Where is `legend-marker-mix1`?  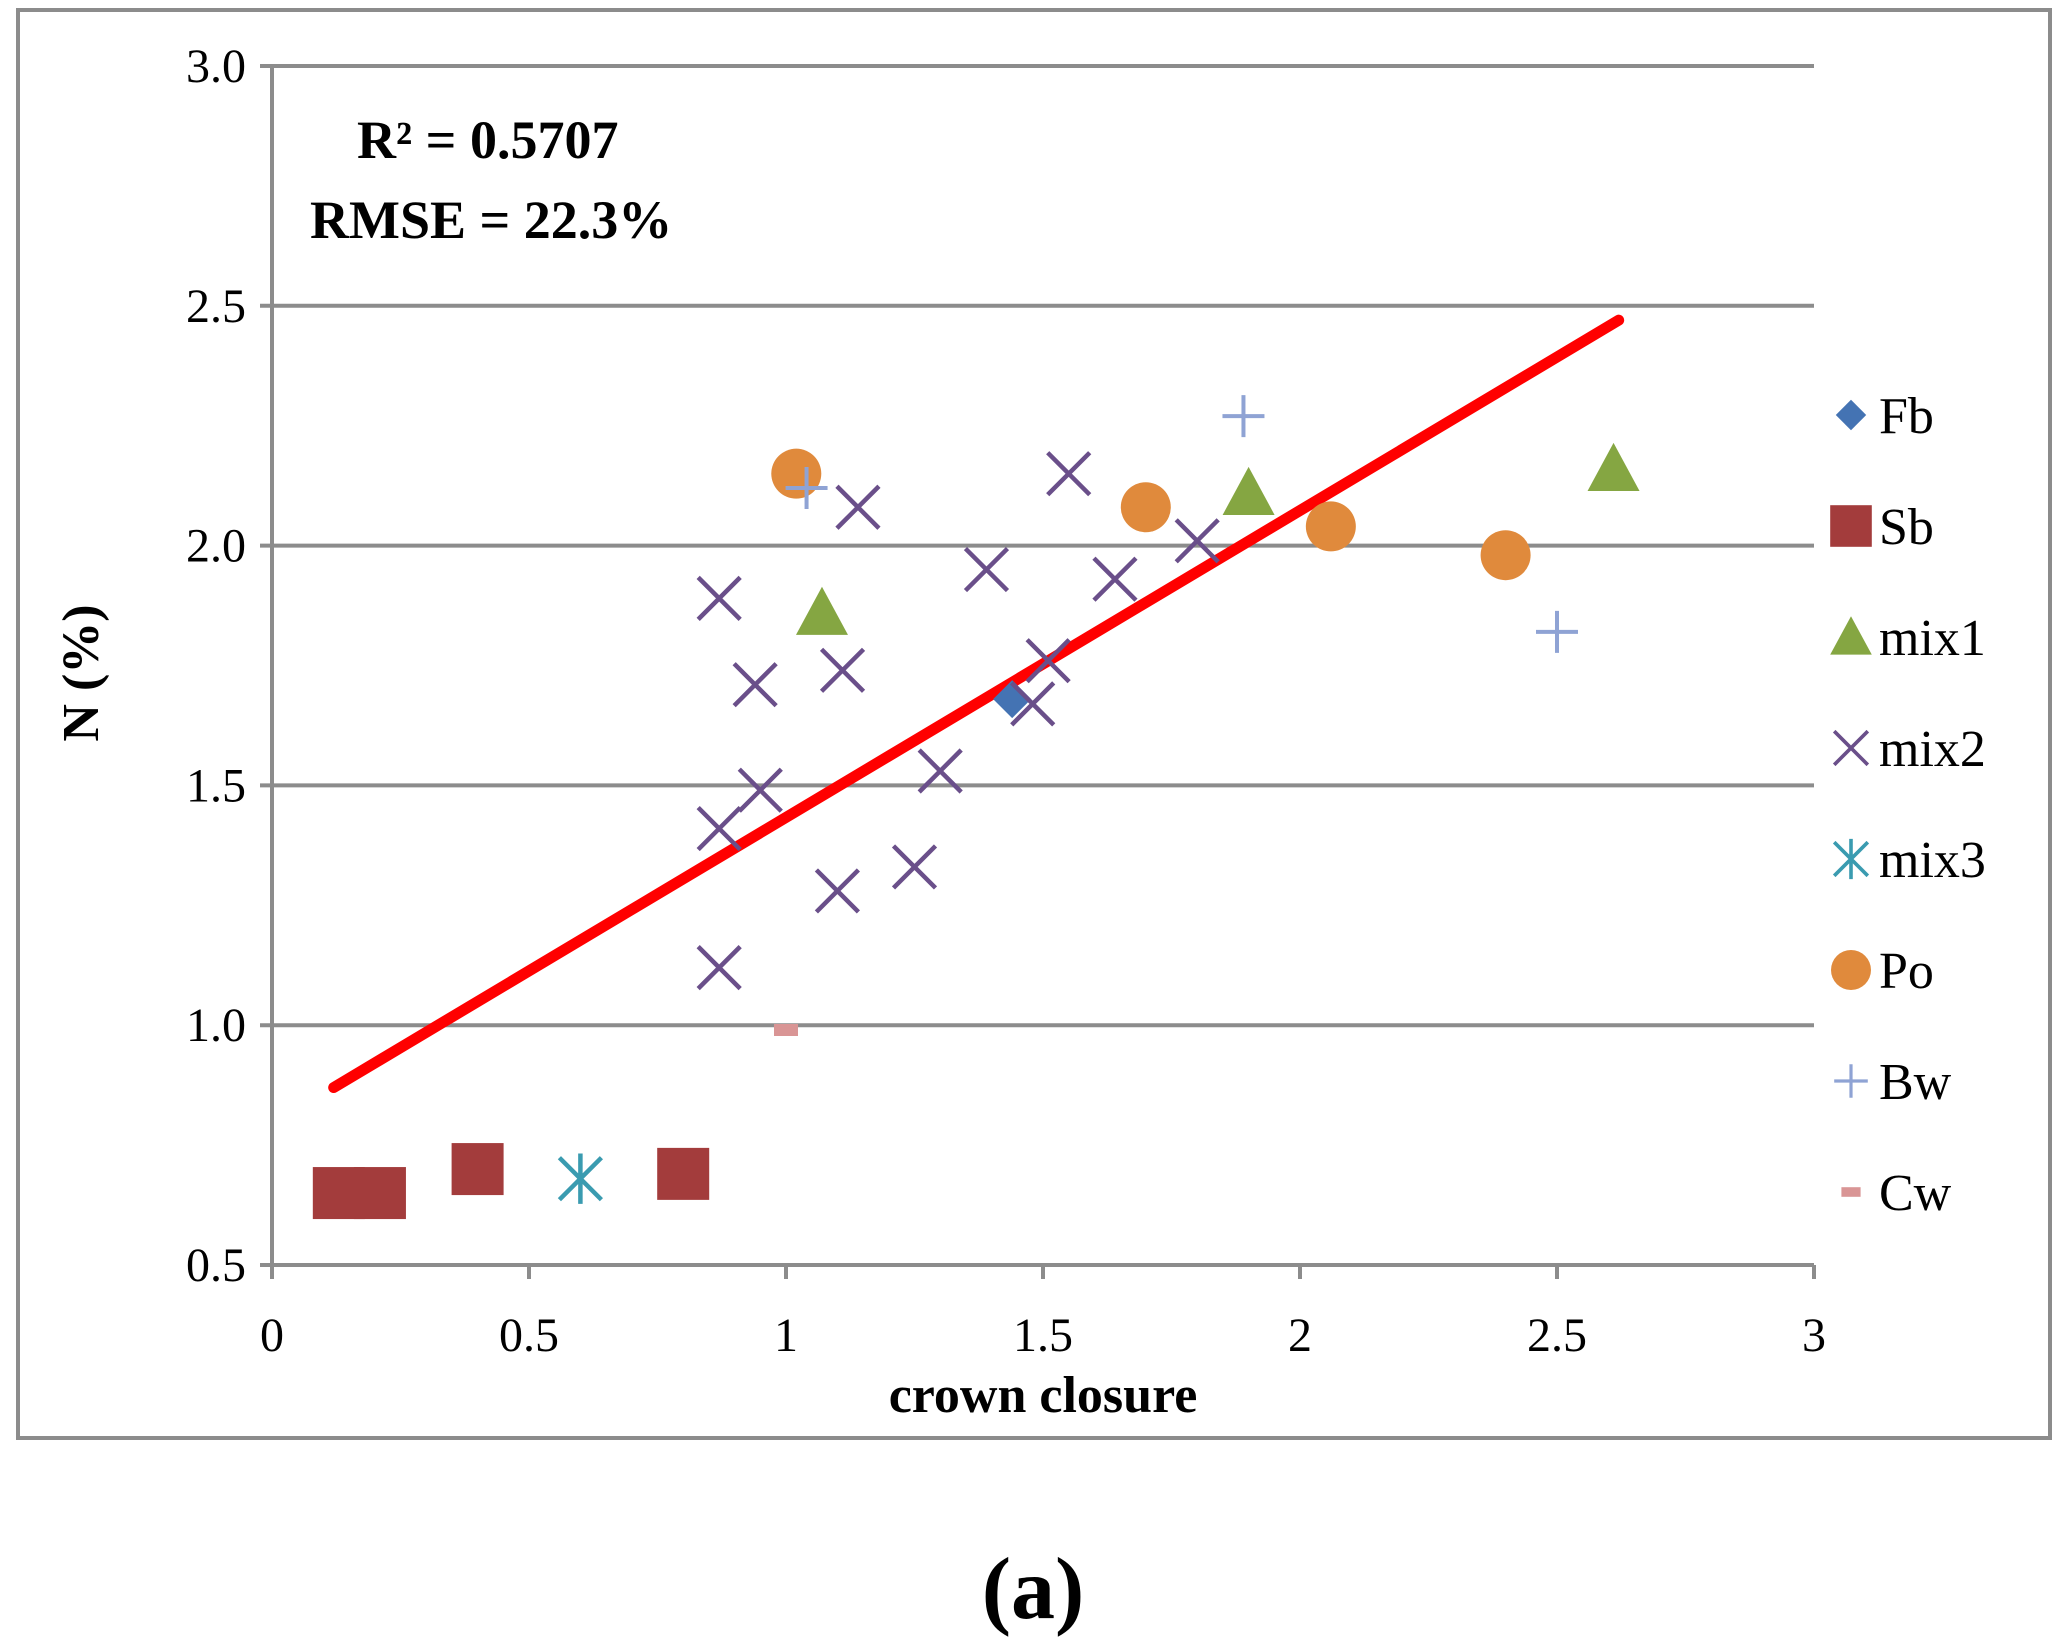
legend-marker-mix1 is located at coordinates (1851, 635).